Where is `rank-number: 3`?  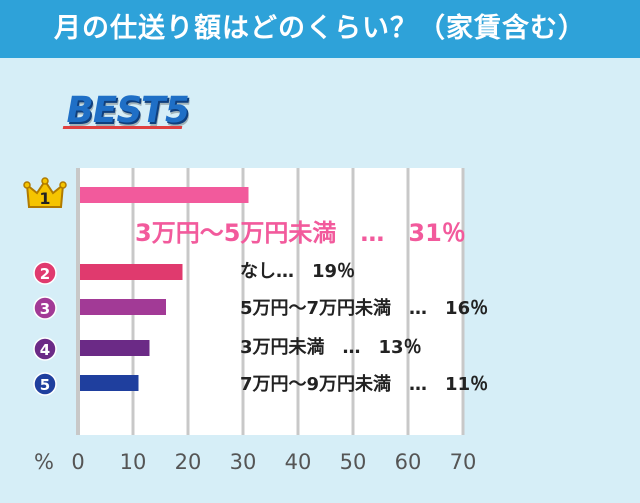
rank-number: 3 is located at coordinates (45, 309).